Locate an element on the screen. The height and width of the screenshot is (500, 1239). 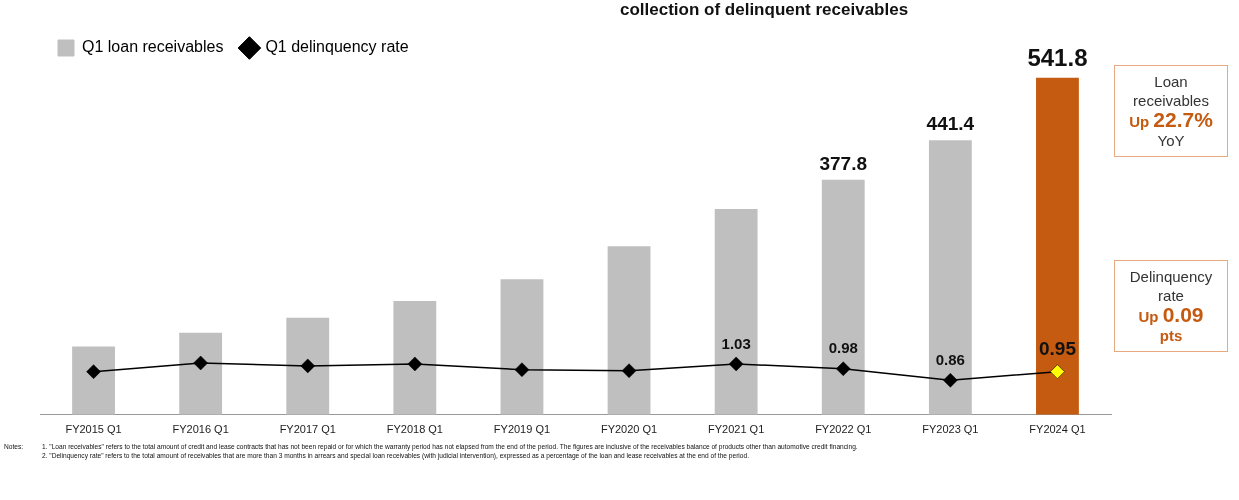
text: Up 22.7% is located at coordinates (1171, 119).